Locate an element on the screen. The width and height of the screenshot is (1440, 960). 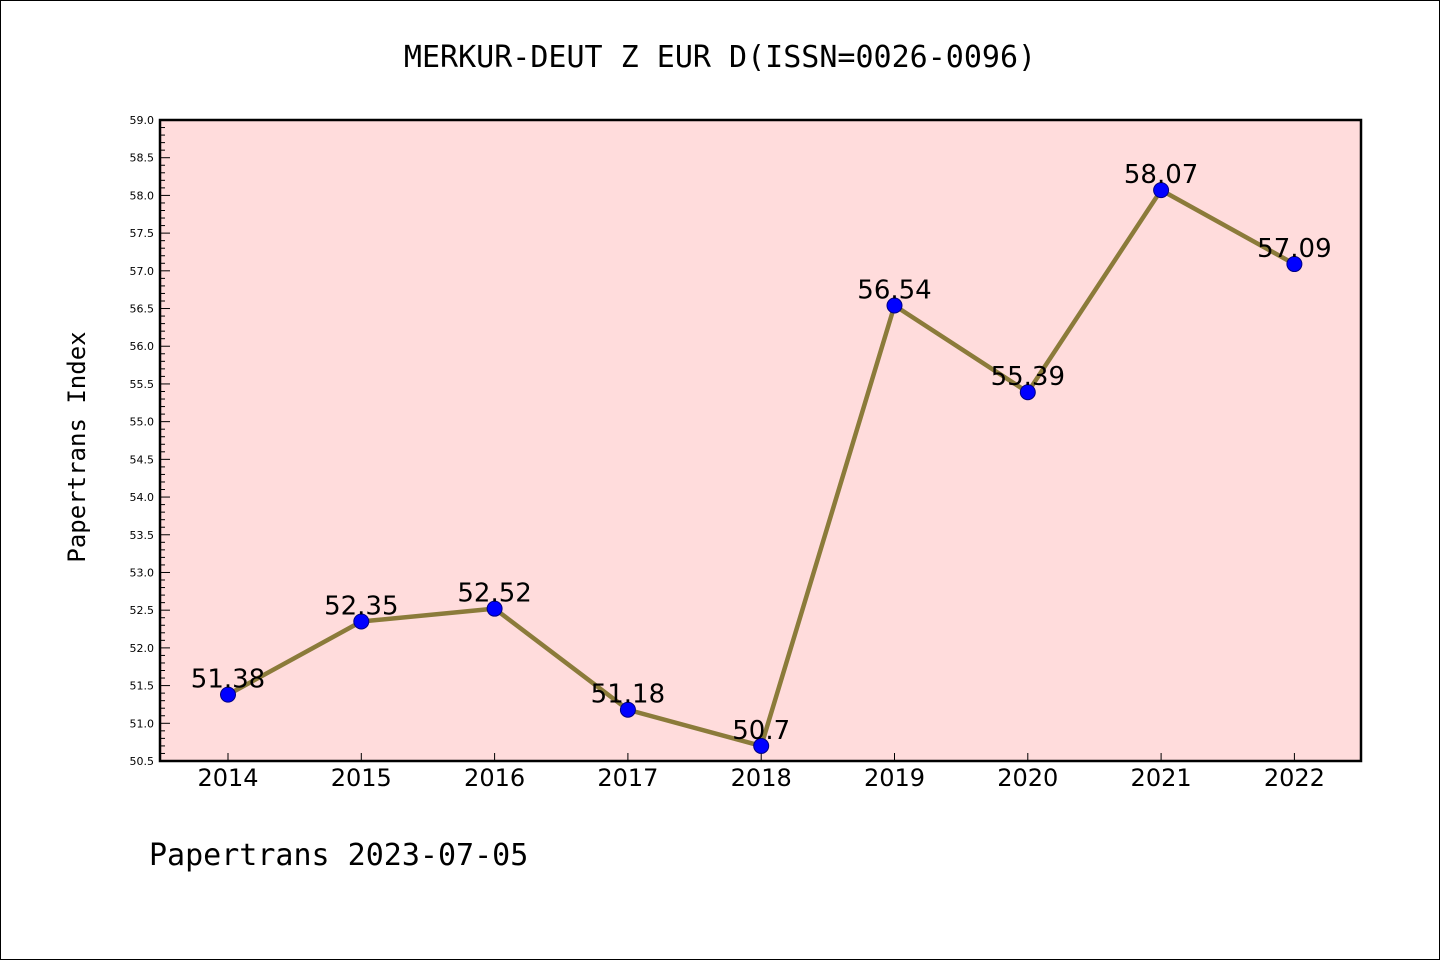
y-tick-label: 52.5 is located at coordinates (142, 610).